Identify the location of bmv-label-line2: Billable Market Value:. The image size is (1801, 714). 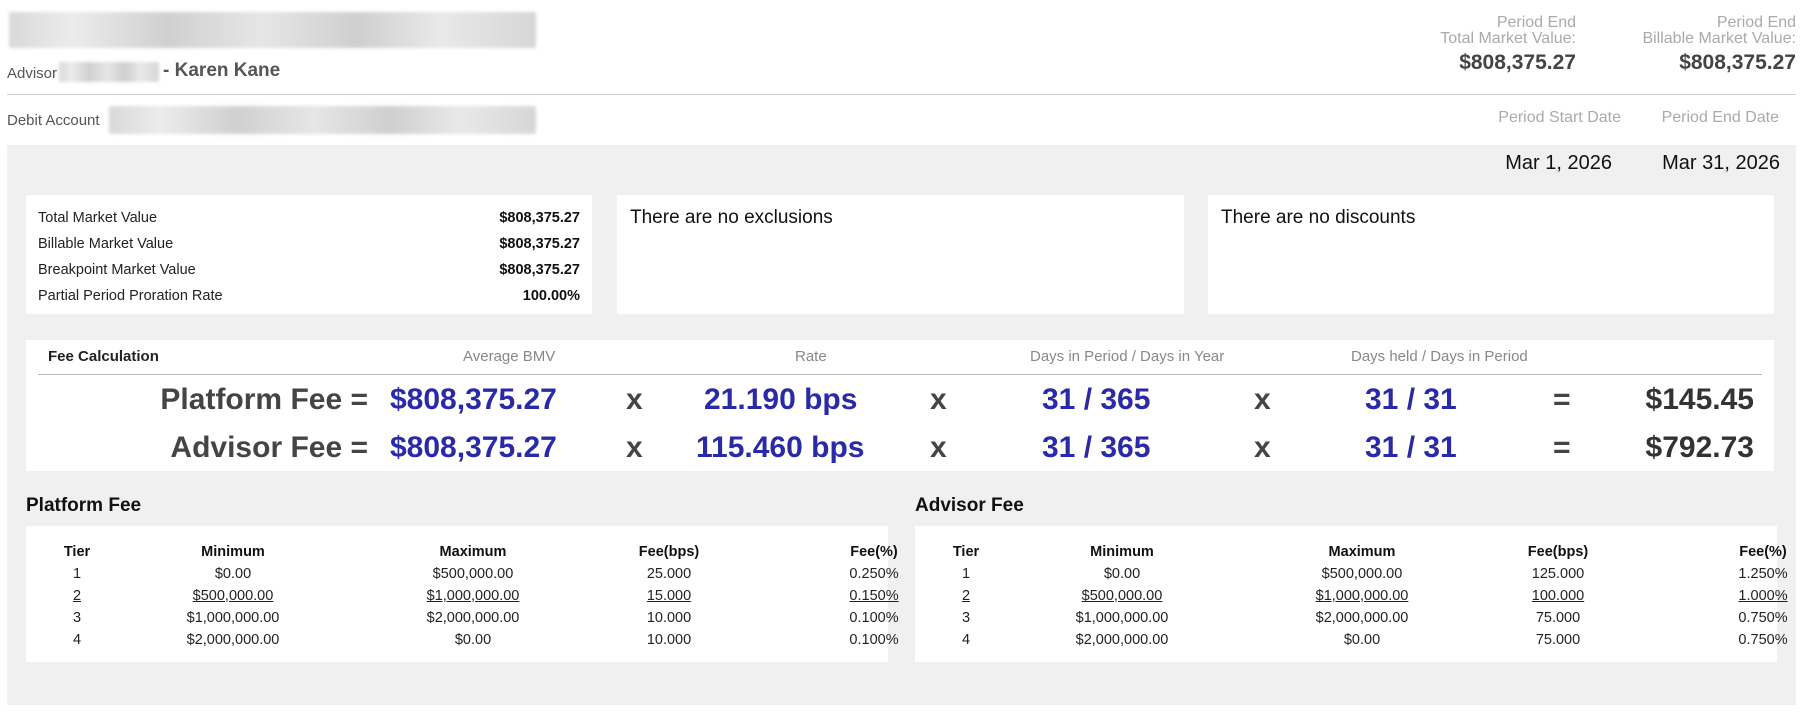
(1719, 38).